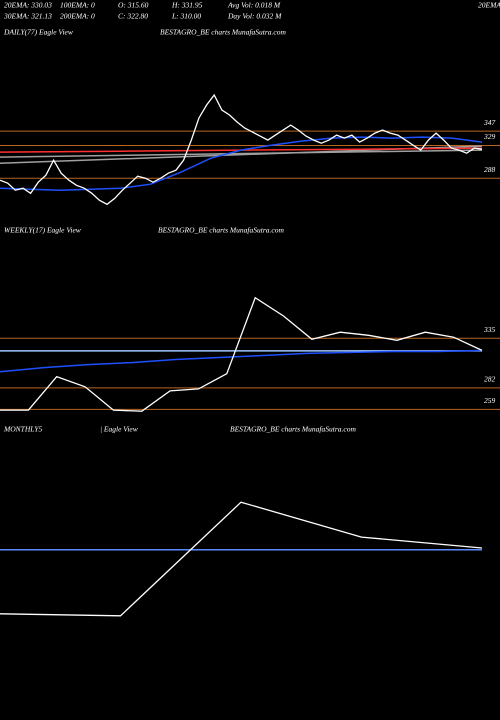 Image resolution: width=500 pixels, height=720 pixels. Describe the element at coordinates (77, 5) in the screenshot. I see `header-stat: 100EMA: 0` at that location.